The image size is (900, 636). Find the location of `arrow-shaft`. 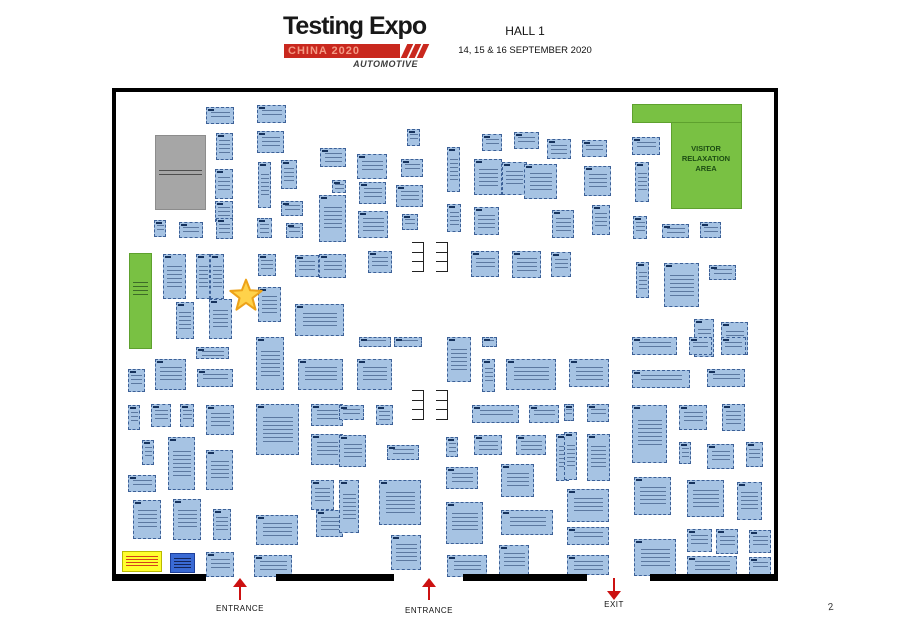

arrow-shaft is located at coordinates (614, 585).